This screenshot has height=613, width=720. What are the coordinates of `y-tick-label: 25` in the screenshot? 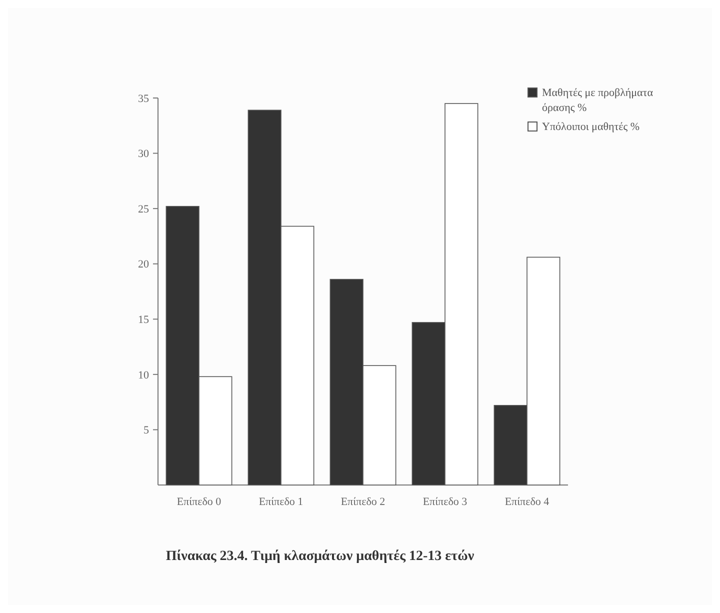 It's located at (144, 209).